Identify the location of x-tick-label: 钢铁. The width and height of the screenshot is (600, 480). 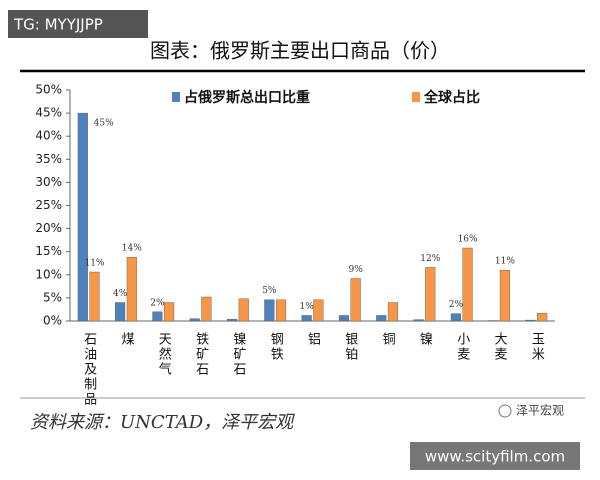
(276, 347).